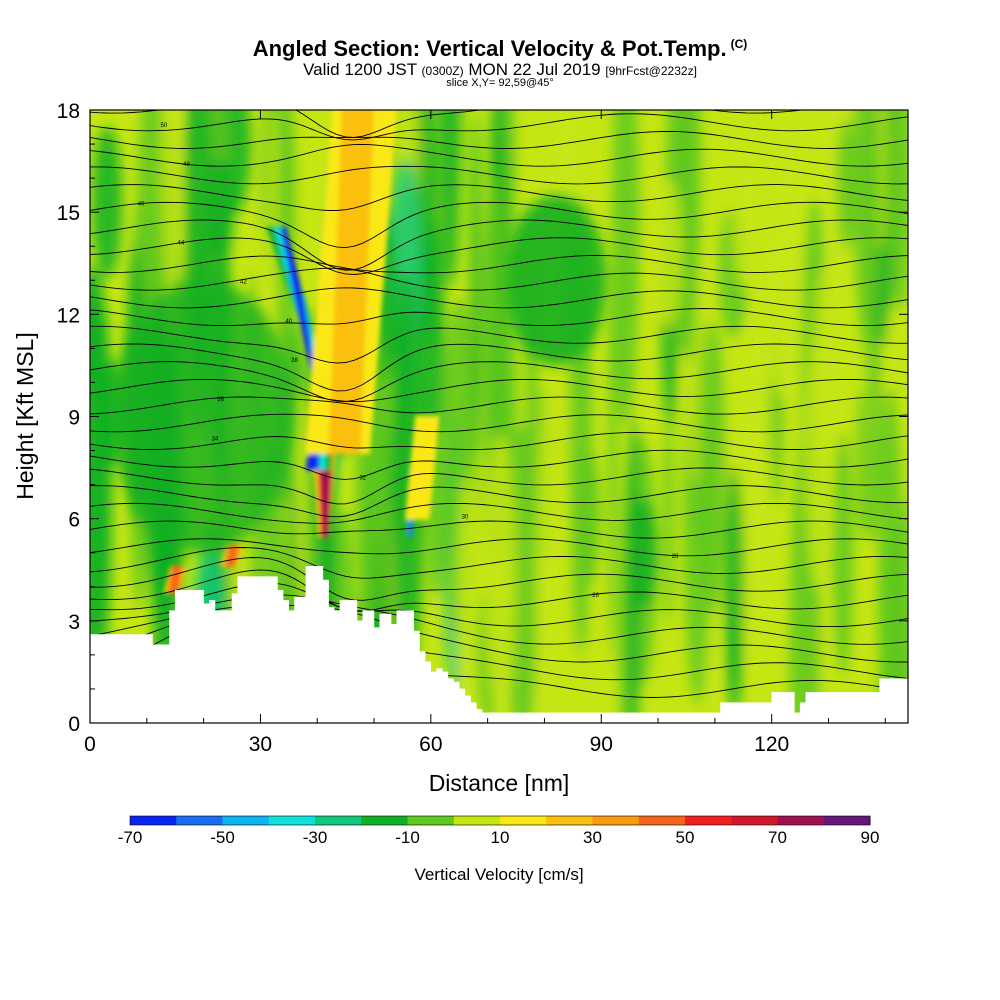 This screenshot has width=1000, height=1000. Describe the element at coordinates (500, 837) in the screenshot. I see `colorbar-tick-label: 10` at that location.